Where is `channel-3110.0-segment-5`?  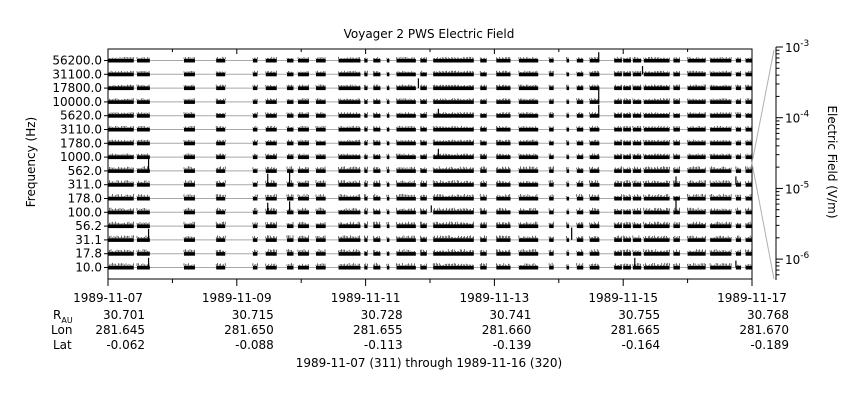
channel-3110.0-segment-5 is located at coordinates (271, 129).